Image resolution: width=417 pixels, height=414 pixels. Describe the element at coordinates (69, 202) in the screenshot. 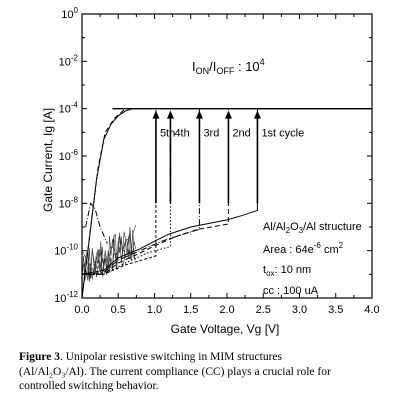

I see `y-tick-label: 10⁻⁸` at that location.